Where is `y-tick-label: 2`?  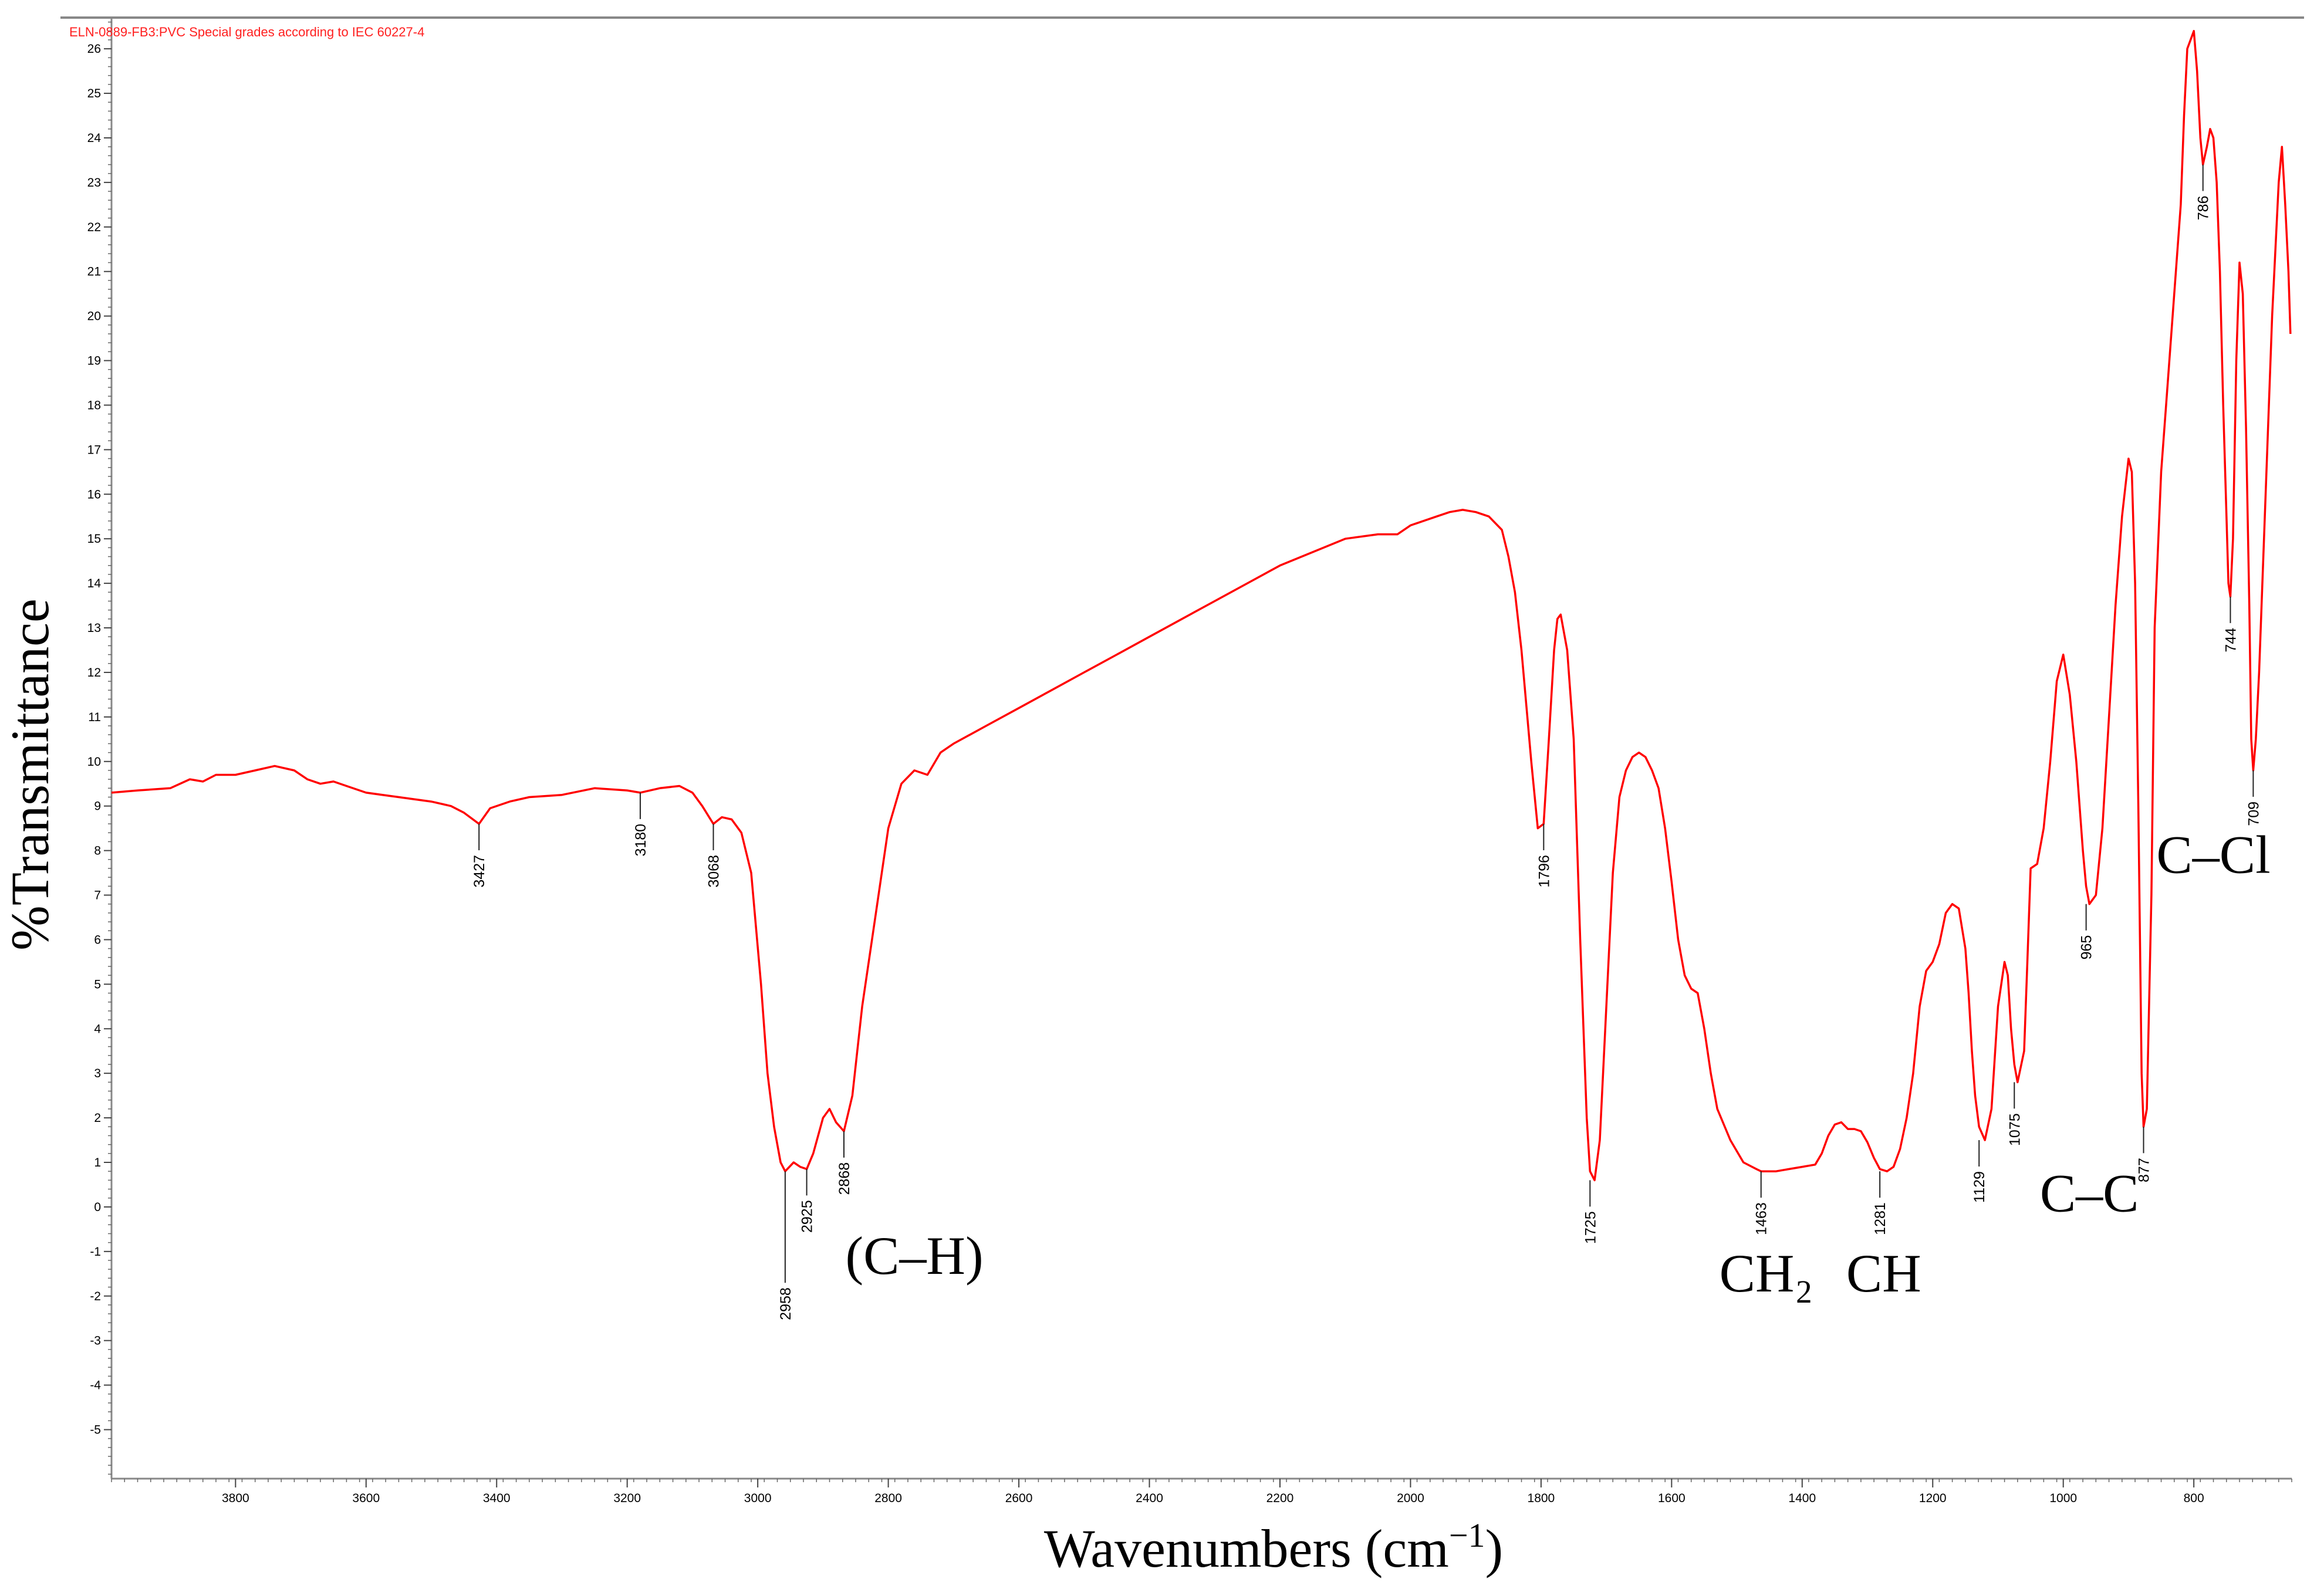 y-tick-label: 2 is located at coordinates (97, 1118).